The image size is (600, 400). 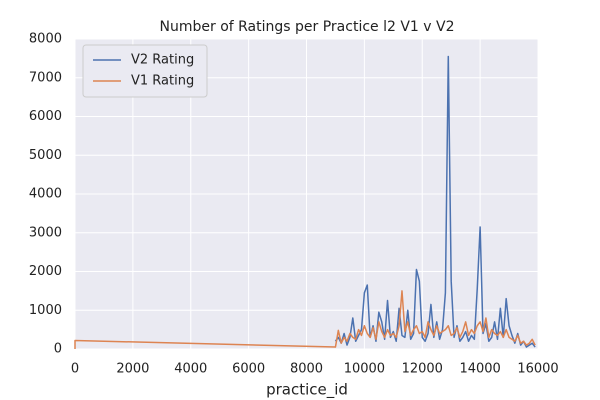 What do you see at coordinates (305, 319) in the screenshot?
I see `series-line` at bounding box center [305, 319].